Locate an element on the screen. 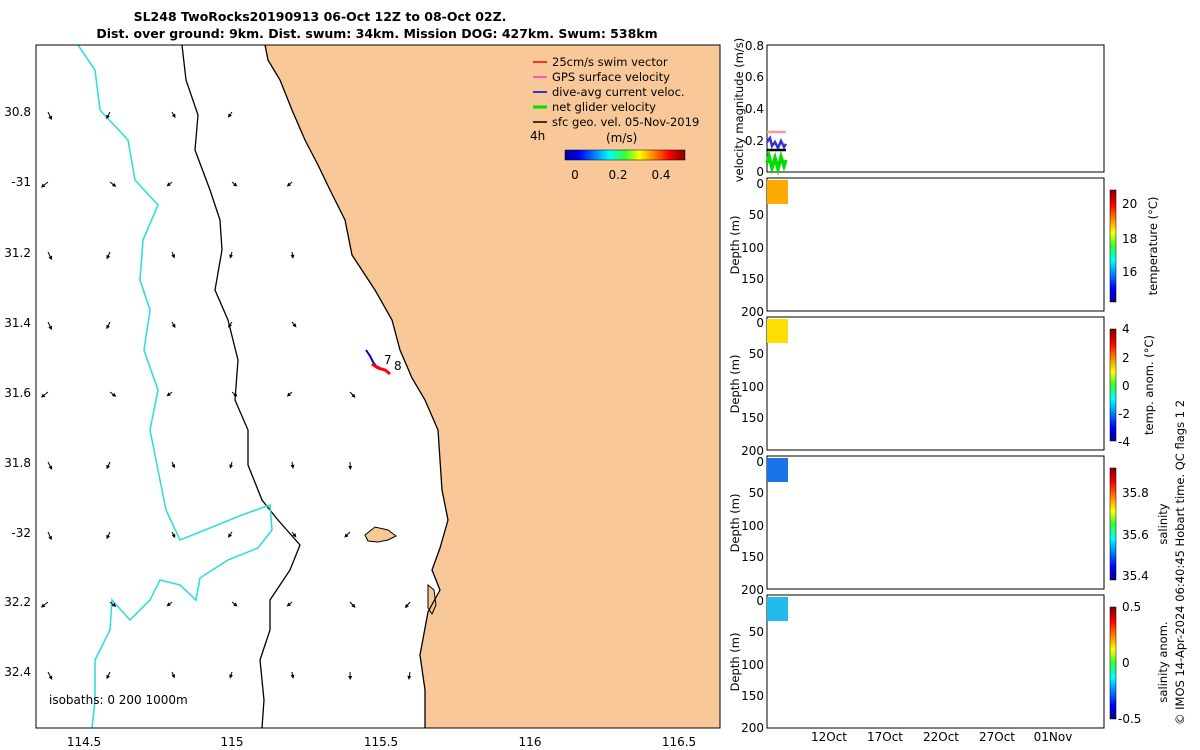 The image size is (1200, 750). temperature-frame is located at coordinates (935, 244).